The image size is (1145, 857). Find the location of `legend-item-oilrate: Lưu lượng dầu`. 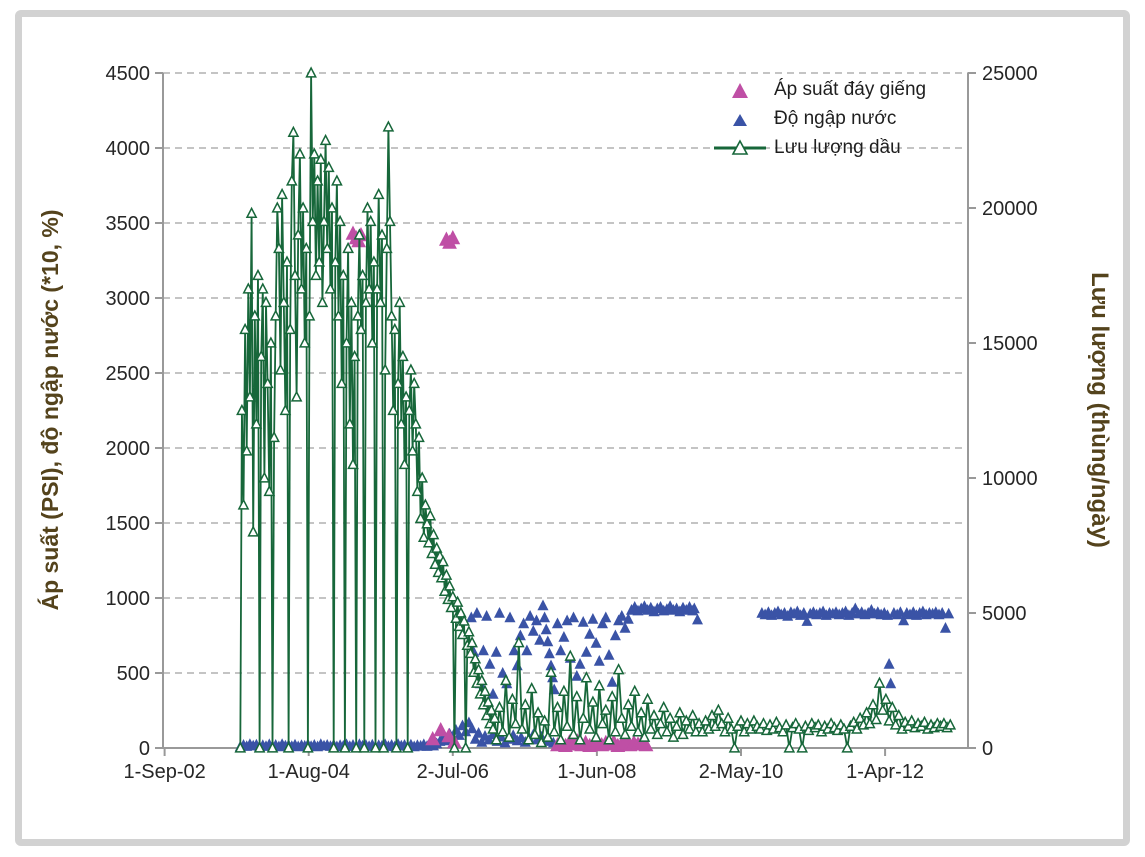

legend-item-oilrate: Lưu lượng dầu is located at coordinates (819, 148).